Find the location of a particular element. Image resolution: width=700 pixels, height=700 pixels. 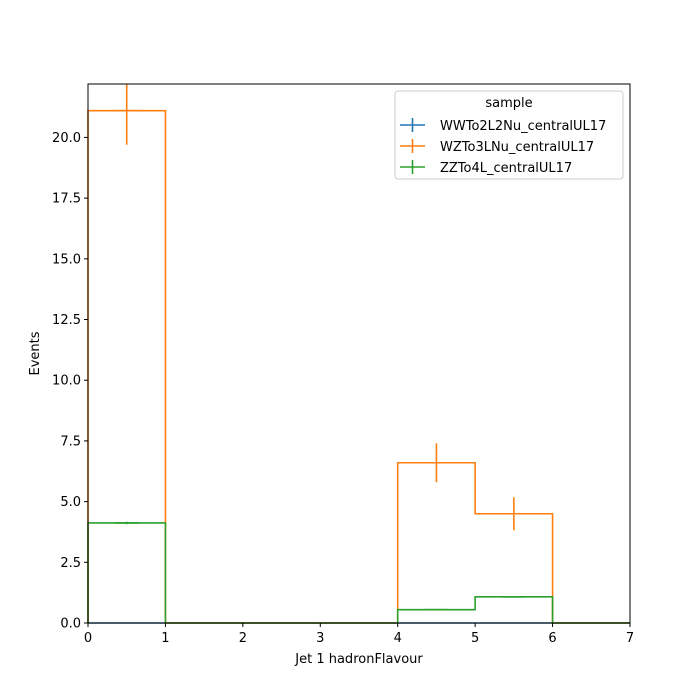

y-tick-label: 2.5 is located at coordinates (70, 563).